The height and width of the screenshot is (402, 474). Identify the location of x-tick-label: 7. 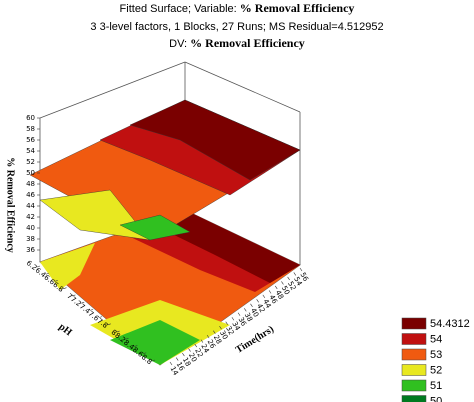
(69, 296).